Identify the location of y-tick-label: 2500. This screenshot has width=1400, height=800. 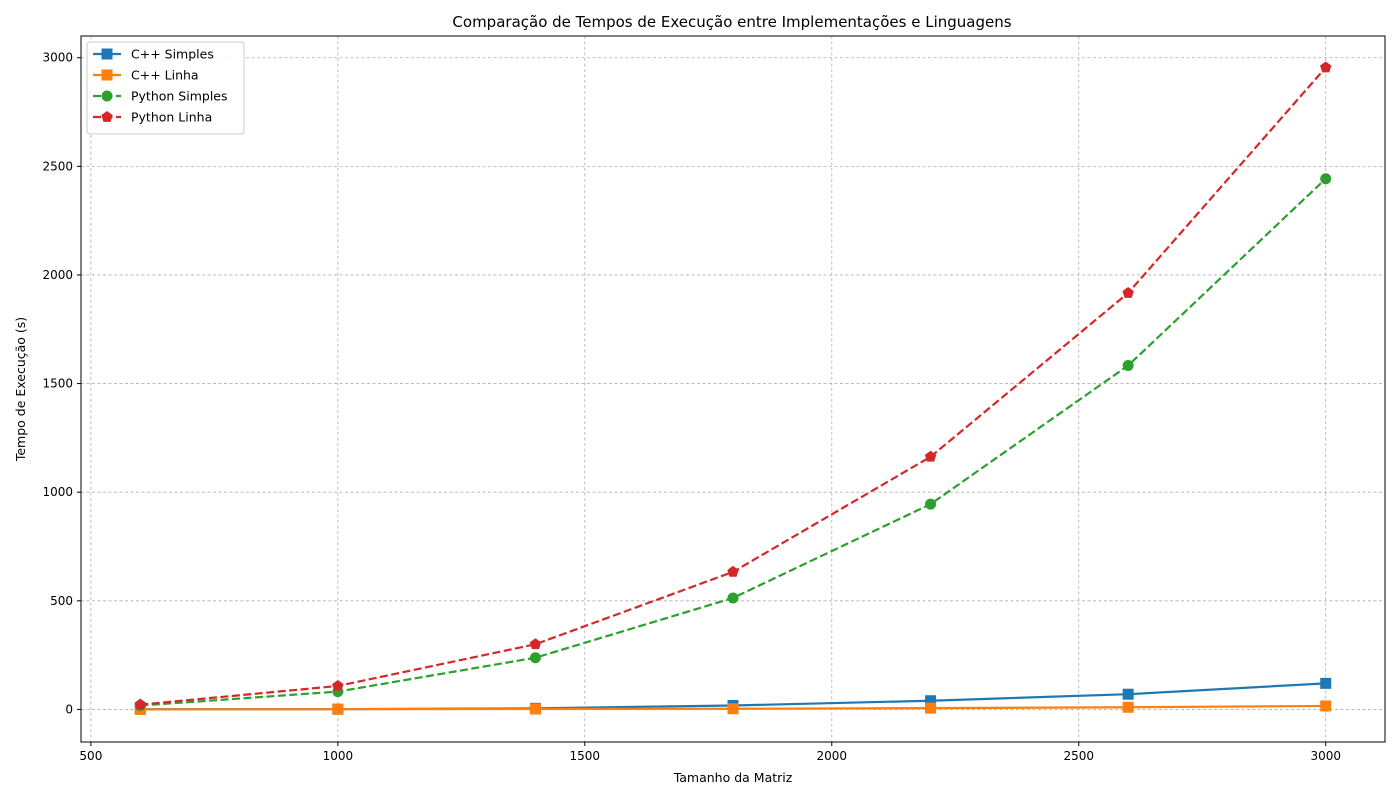
(57, 166).